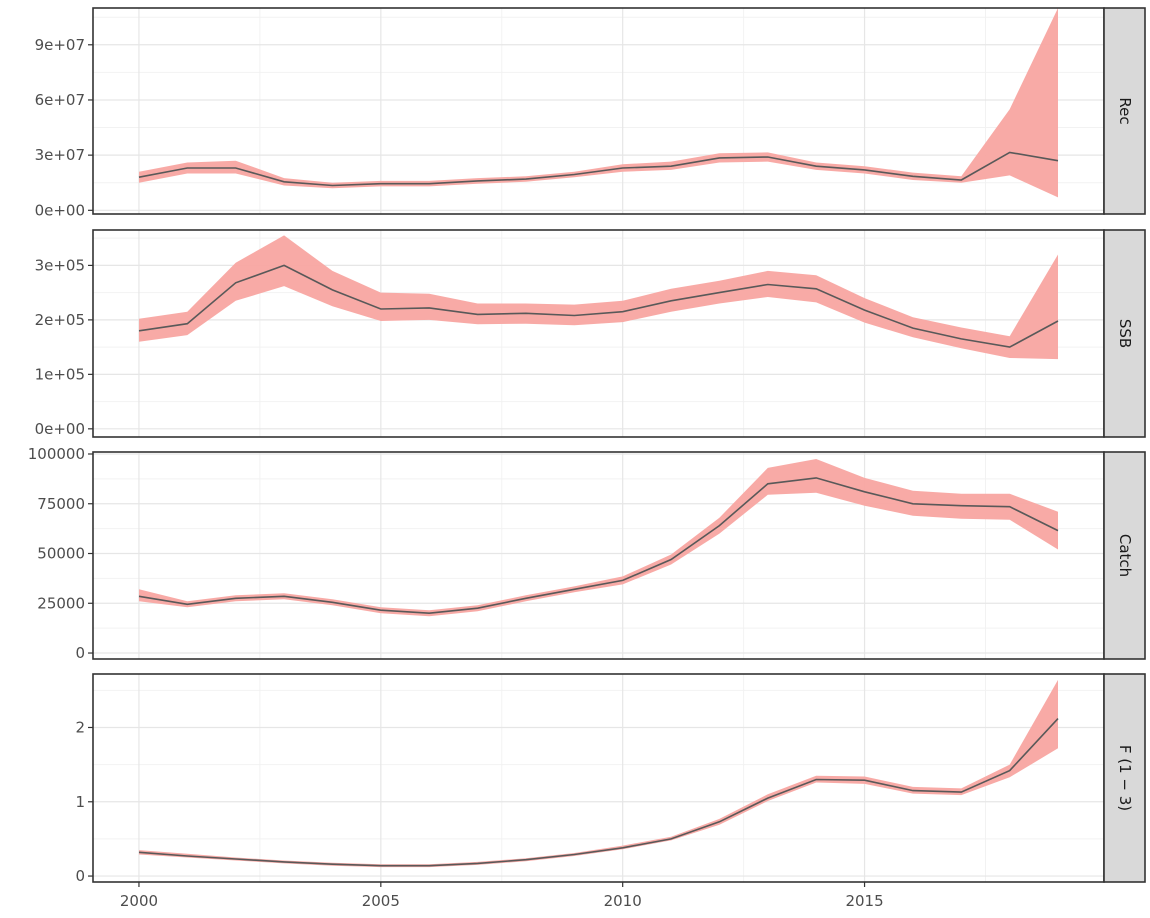 The image size is (1150, 918). I want to click on y-tick-label: 75000, so click(61, 504).